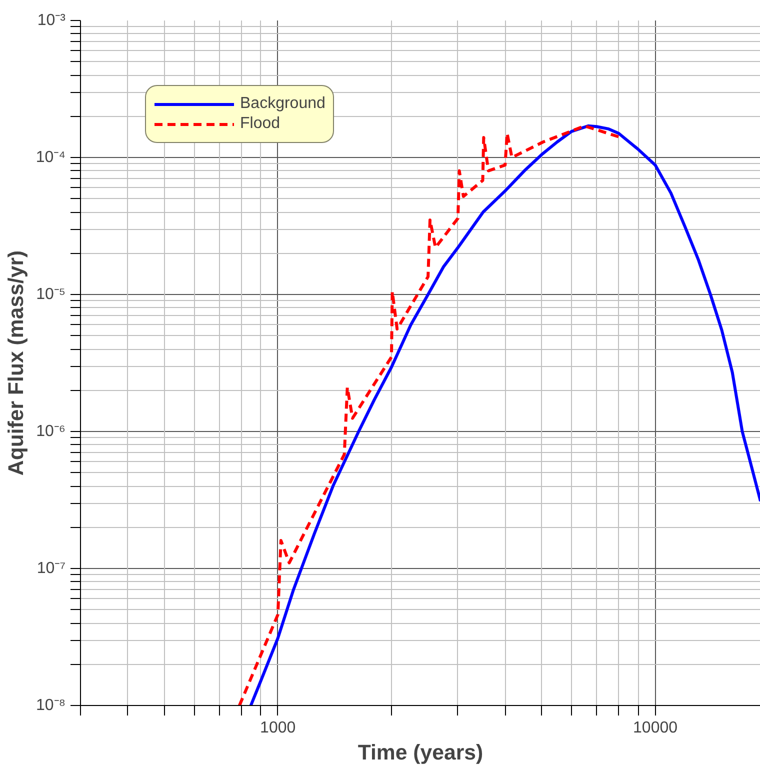  I want to click on y-tick-label: 10⁻⁸, so click(51, 705).